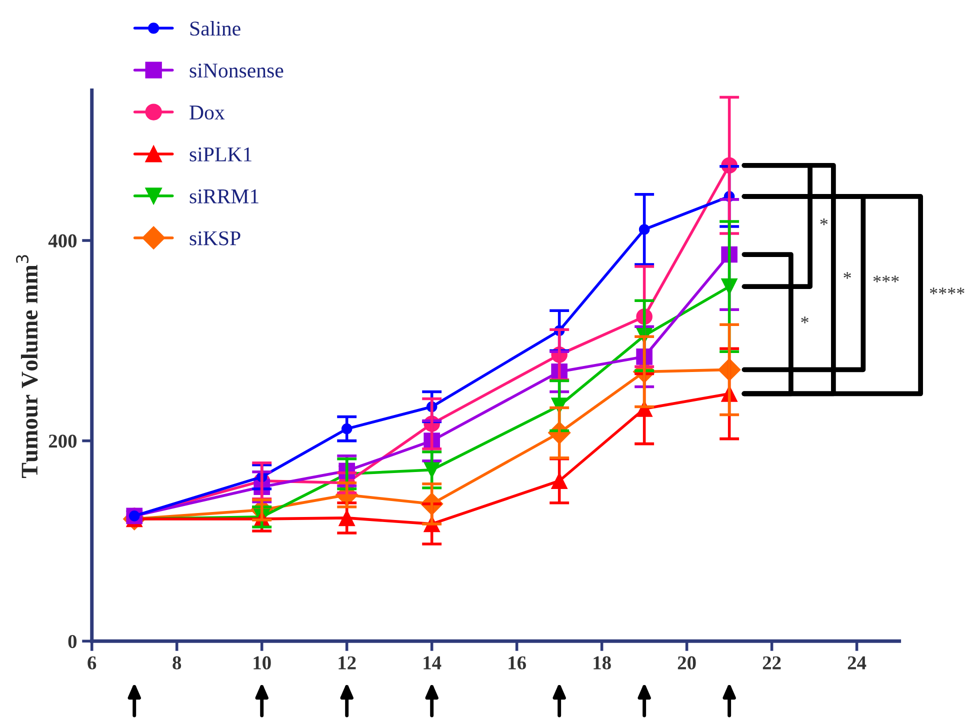  Describe the element at coordinates (517, 663) in the screenshot. I see `x-tick-label: 16` at that location.